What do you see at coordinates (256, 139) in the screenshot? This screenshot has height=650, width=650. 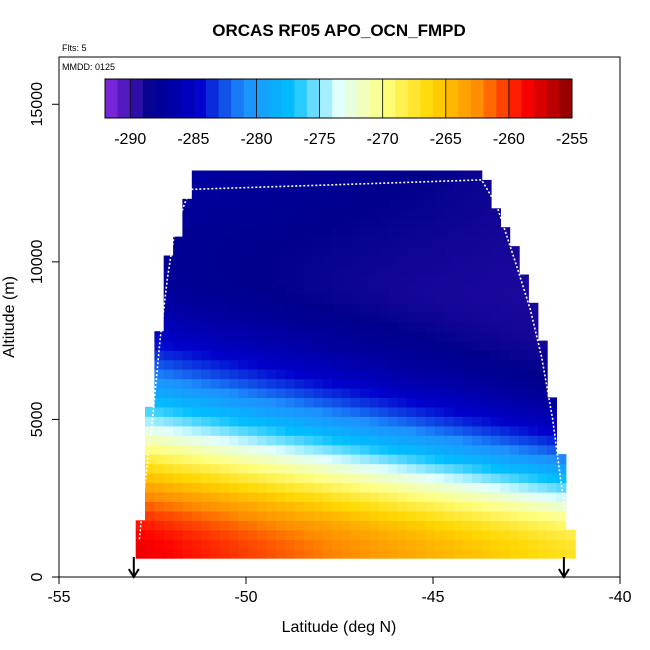 I see `colorbar-tick-label: -280` at bounding box center [256, 139].